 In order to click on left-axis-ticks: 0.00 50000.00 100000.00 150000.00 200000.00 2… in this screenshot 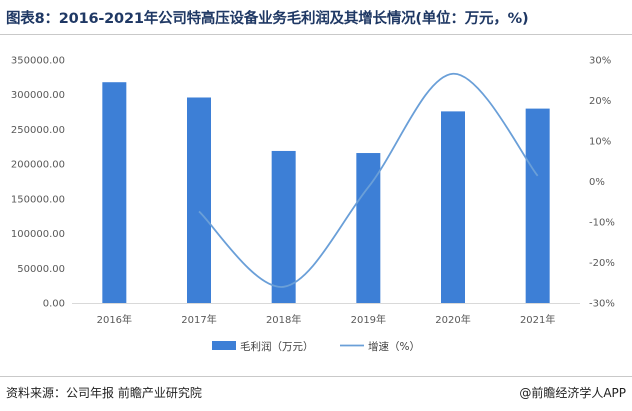, I will do `click(38, 183)`.